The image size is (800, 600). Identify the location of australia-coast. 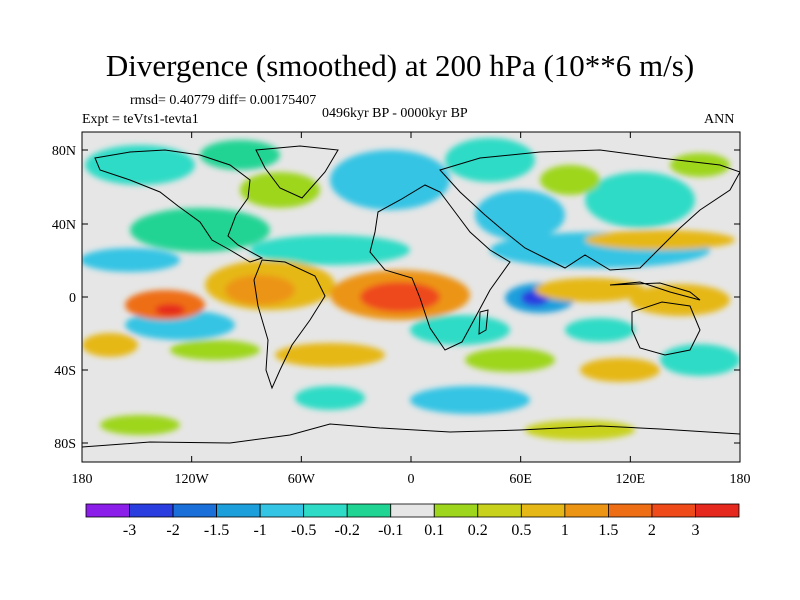
(666, 328).